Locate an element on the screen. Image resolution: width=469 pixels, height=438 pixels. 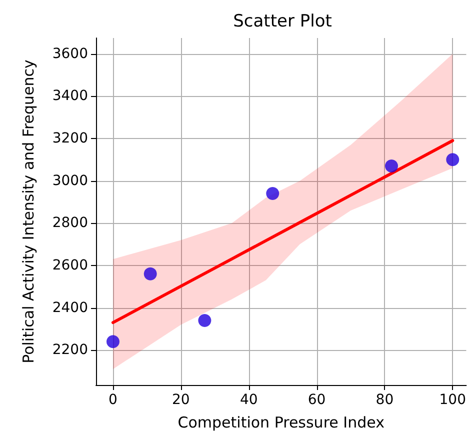
y-tick-label: 3200 is located at coordinates (70, 138).